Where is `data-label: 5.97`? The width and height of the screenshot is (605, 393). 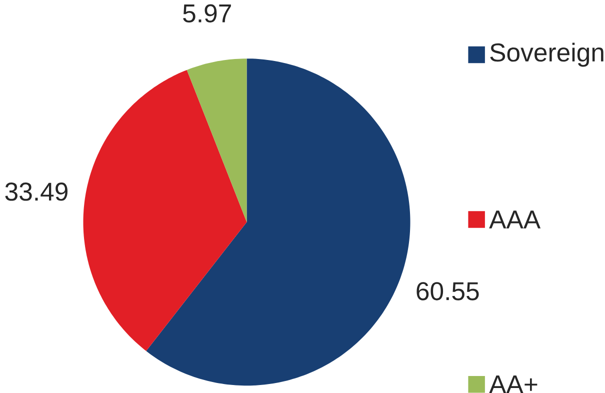 data-label: 5.97 is located at coordinates (207, 13).